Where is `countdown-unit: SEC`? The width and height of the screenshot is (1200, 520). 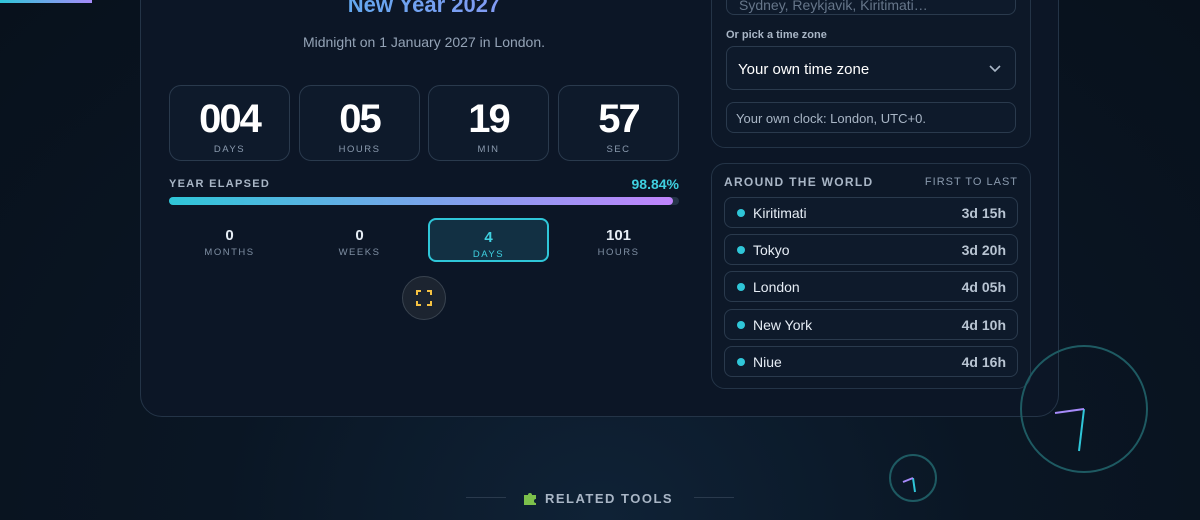 countdown-unit: SEC is located at coordinates (618, 149).